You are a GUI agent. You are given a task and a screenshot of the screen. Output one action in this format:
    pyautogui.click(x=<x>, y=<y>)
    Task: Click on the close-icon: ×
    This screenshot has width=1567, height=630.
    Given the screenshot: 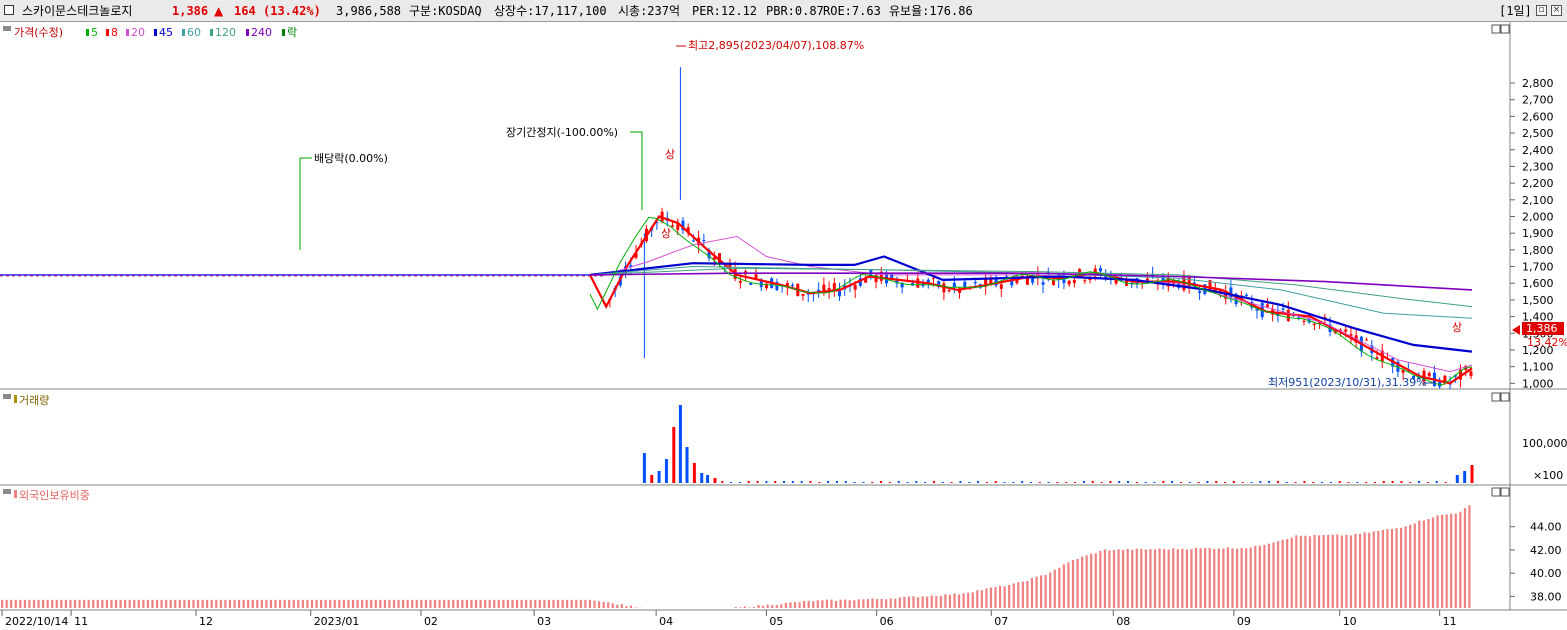 What is the action you would take?
    pyautogui.click(x=1556, y=10)
    